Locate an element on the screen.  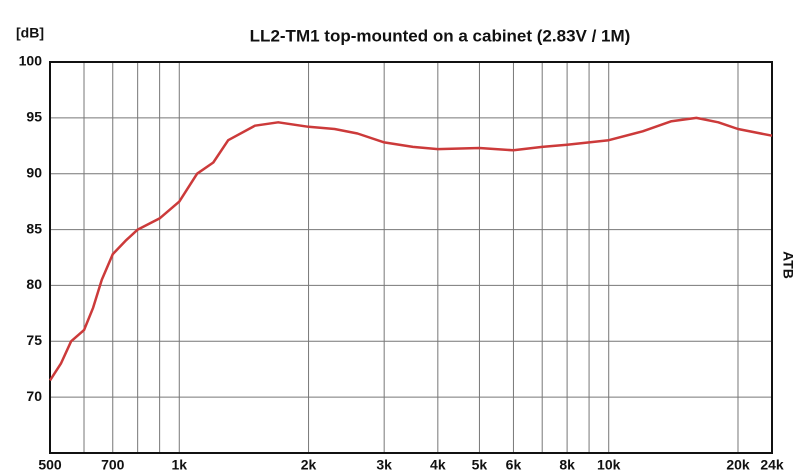
y-tick-label: 80 is located at coordinates (34, 284).